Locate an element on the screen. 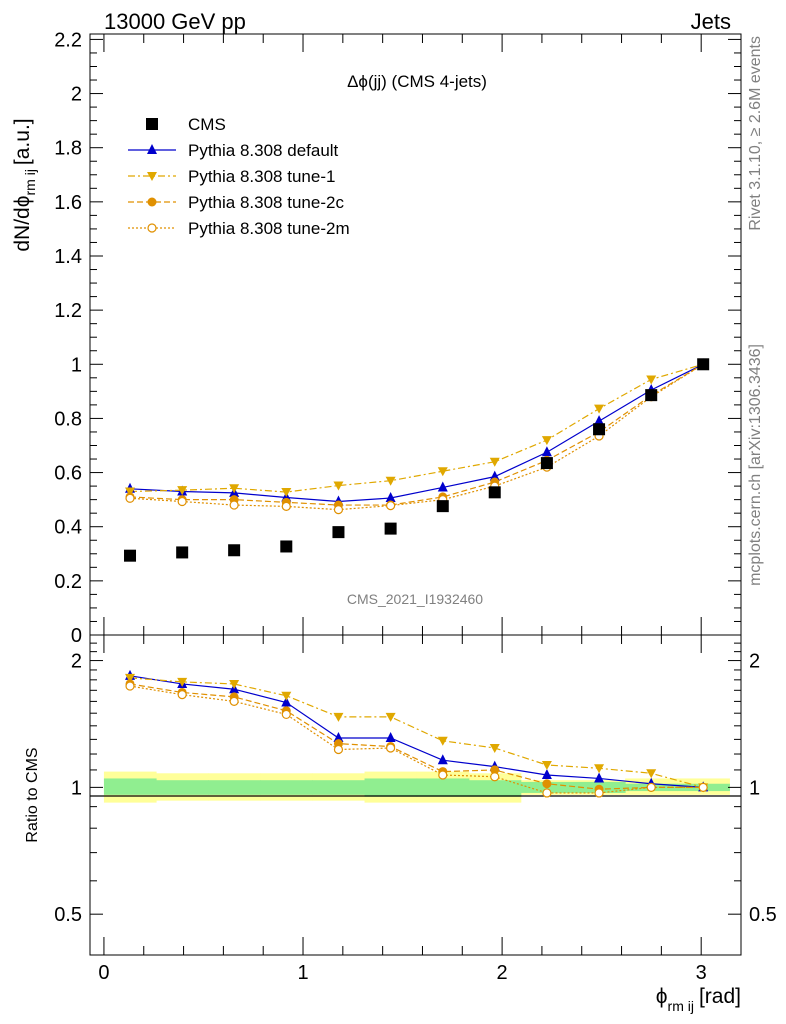 Image resolution: width=786 pixels, height=1024 pixels. x-axis-unit: [rad] is located at coordinates (720, 996).